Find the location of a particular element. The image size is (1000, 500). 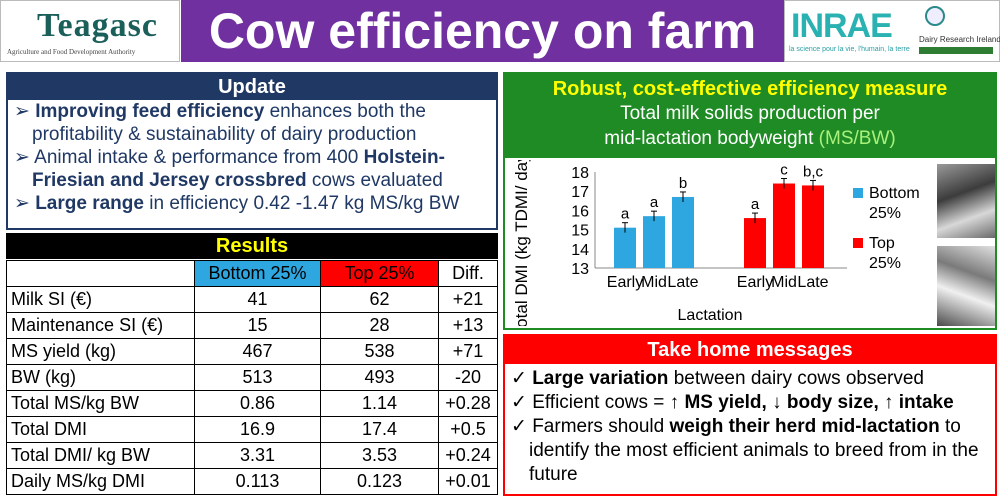

legend-label-0-b: 25% is located at coordinates (885, 213).